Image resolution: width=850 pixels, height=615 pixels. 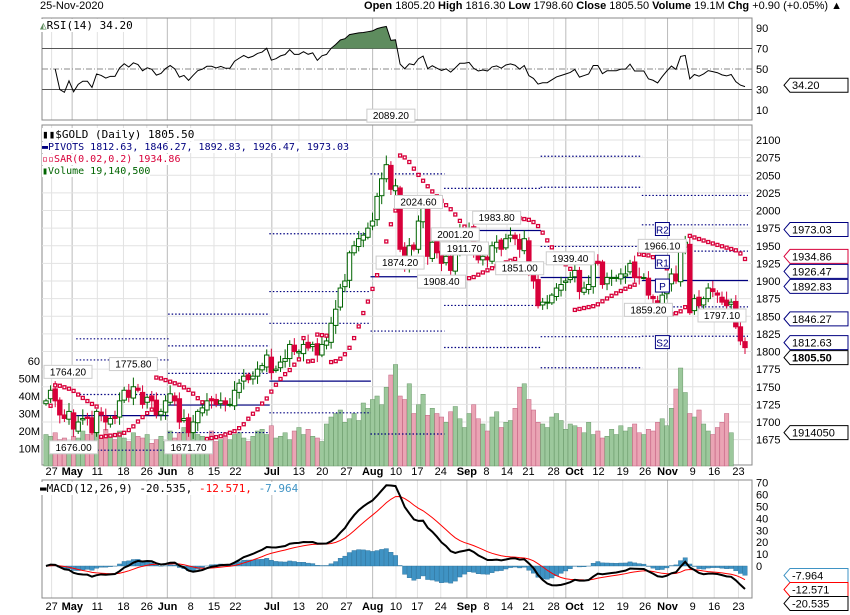 I want to click on close-value: 1805.50, so click(x=629, y=6).